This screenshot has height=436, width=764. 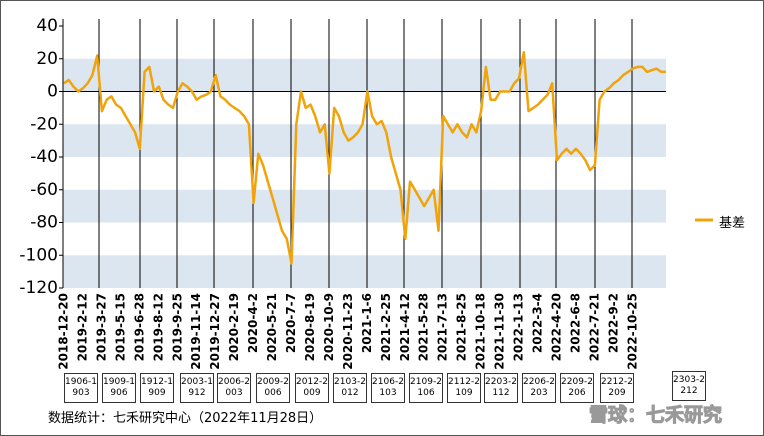 What do you see at coordinates (196, 331) in the screenshot?
I see `x-tick-label: 2019-11-14` at bounding box center [196, 331].